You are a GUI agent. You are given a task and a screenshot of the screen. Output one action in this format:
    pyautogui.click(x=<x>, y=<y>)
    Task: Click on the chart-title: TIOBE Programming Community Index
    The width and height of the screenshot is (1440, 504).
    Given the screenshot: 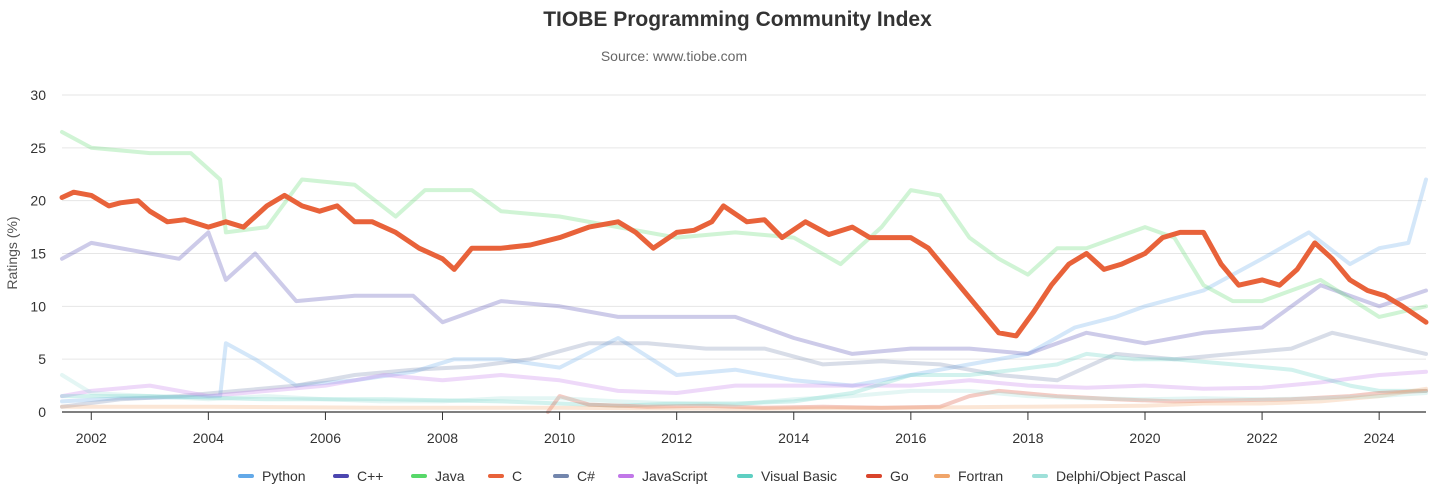 What is the action you would take?
    pyautogui.click(x=737, y=19)
    